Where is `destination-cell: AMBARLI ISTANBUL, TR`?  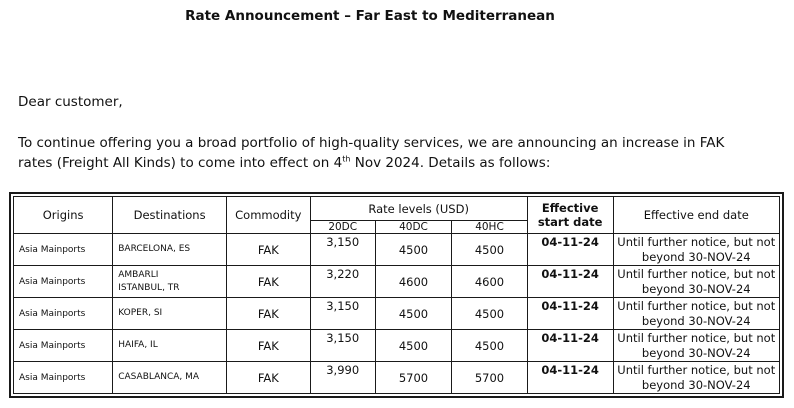
destination-cell: AMBARLI ISTANBUL, TR is located at coordinates (169, 281).